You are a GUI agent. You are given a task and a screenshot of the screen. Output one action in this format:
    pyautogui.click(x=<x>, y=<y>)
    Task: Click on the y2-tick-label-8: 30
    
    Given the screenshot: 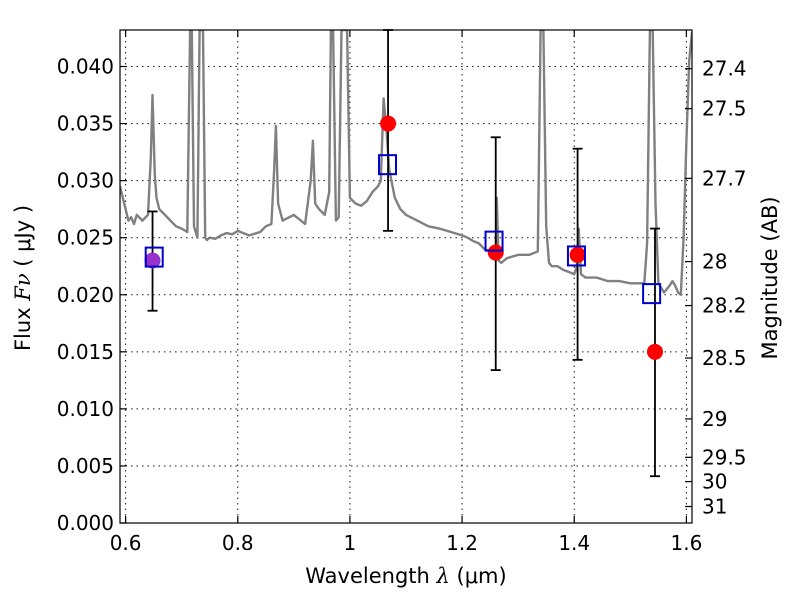 What is the action you would take?
    pyautogui.click(x=714, y=482)
    